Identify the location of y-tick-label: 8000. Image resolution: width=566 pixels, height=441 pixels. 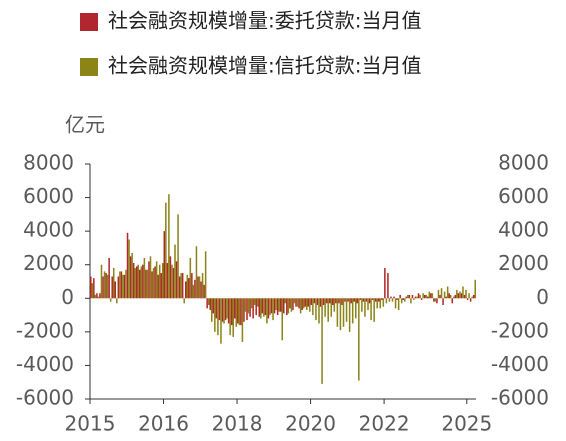
(48, 163).